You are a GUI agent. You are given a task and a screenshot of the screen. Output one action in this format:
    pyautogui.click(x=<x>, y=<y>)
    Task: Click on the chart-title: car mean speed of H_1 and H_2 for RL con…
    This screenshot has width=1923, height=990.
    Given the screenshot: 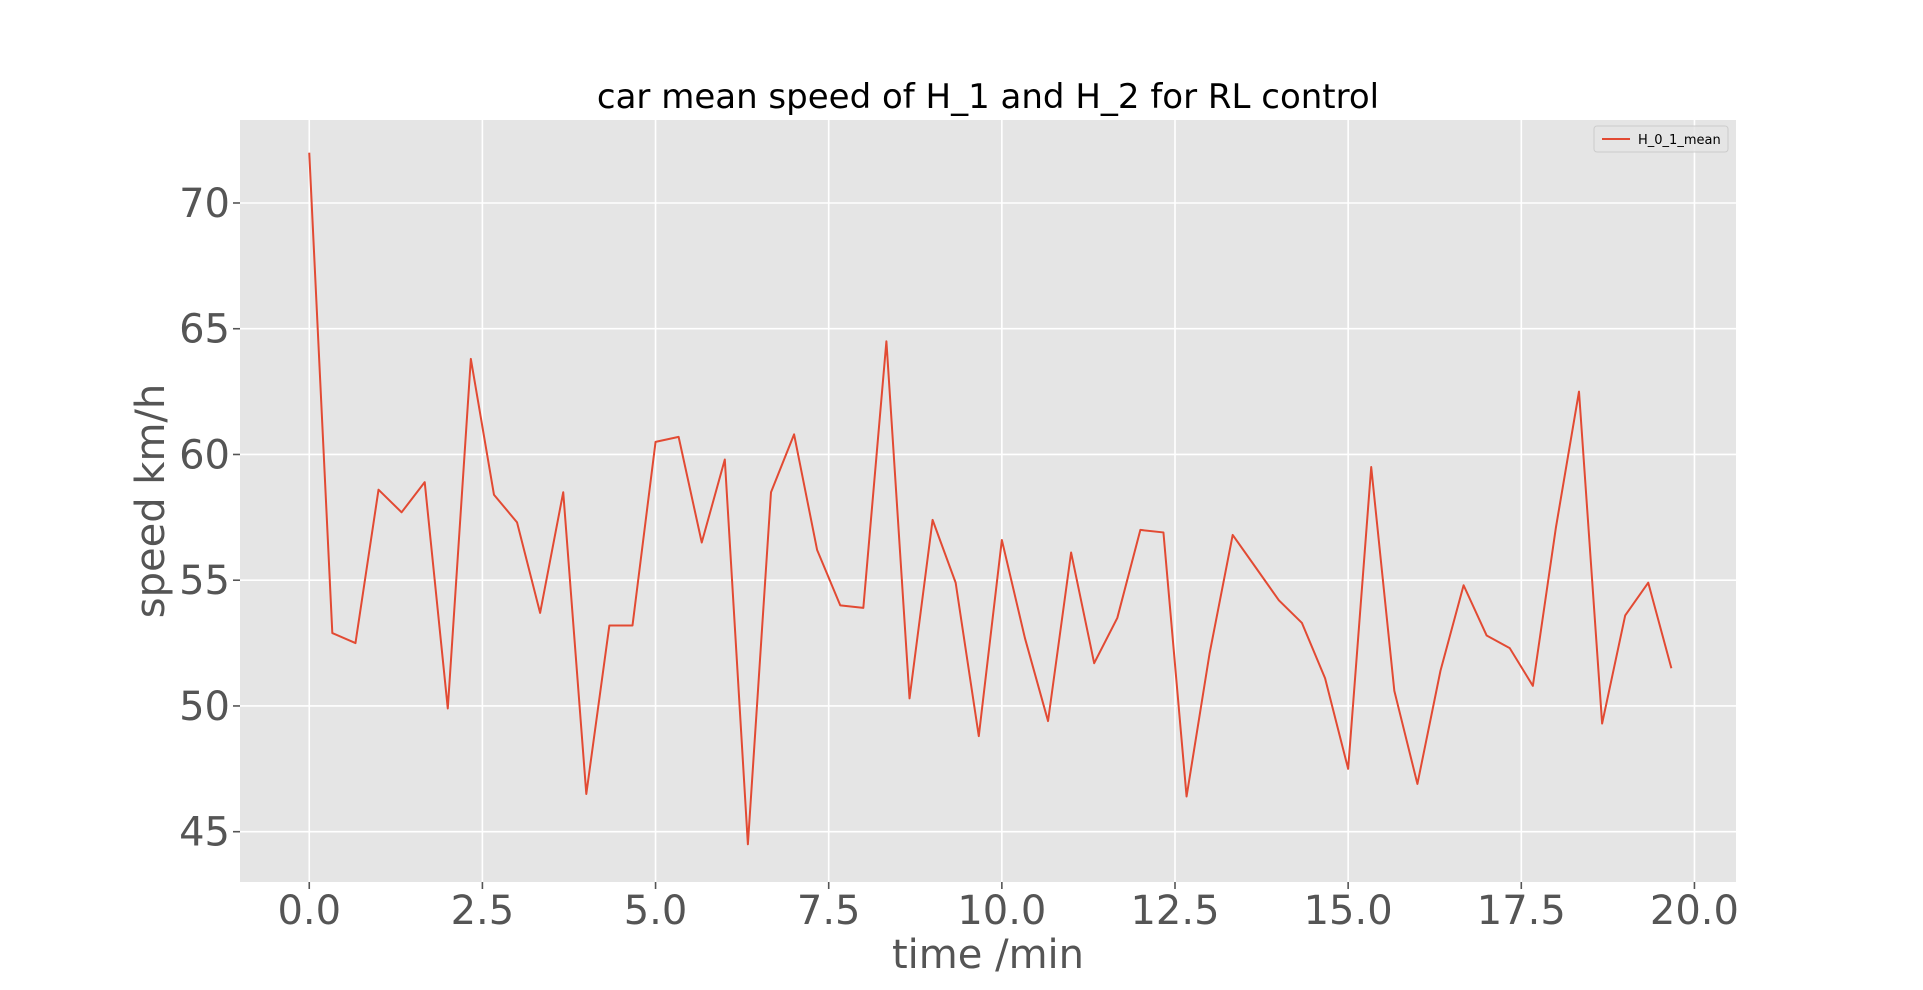 What is the action you would take?
    pyautogui.click(x=988, y=97)
    